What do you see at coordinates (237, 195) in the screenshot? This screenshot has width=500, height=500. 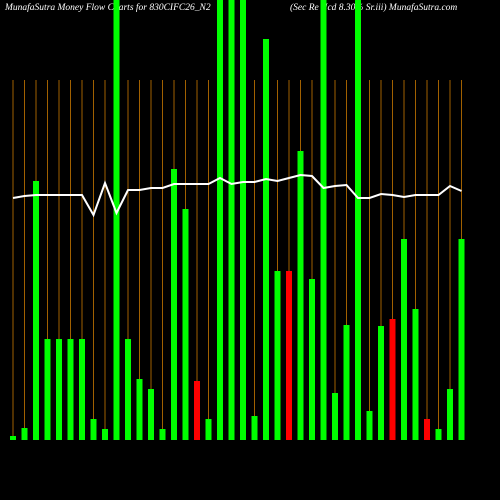 I see `money-flow-line` at bounding box center [237, 195].